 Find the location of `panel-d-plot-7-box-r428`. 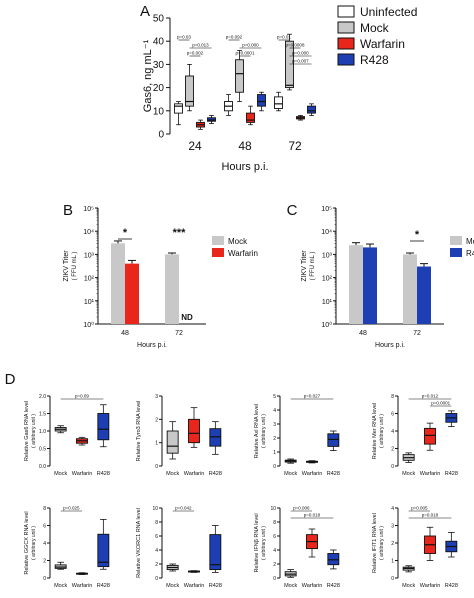

panel-d-plot-7-box-r428 is located at coordinates (333, 559).